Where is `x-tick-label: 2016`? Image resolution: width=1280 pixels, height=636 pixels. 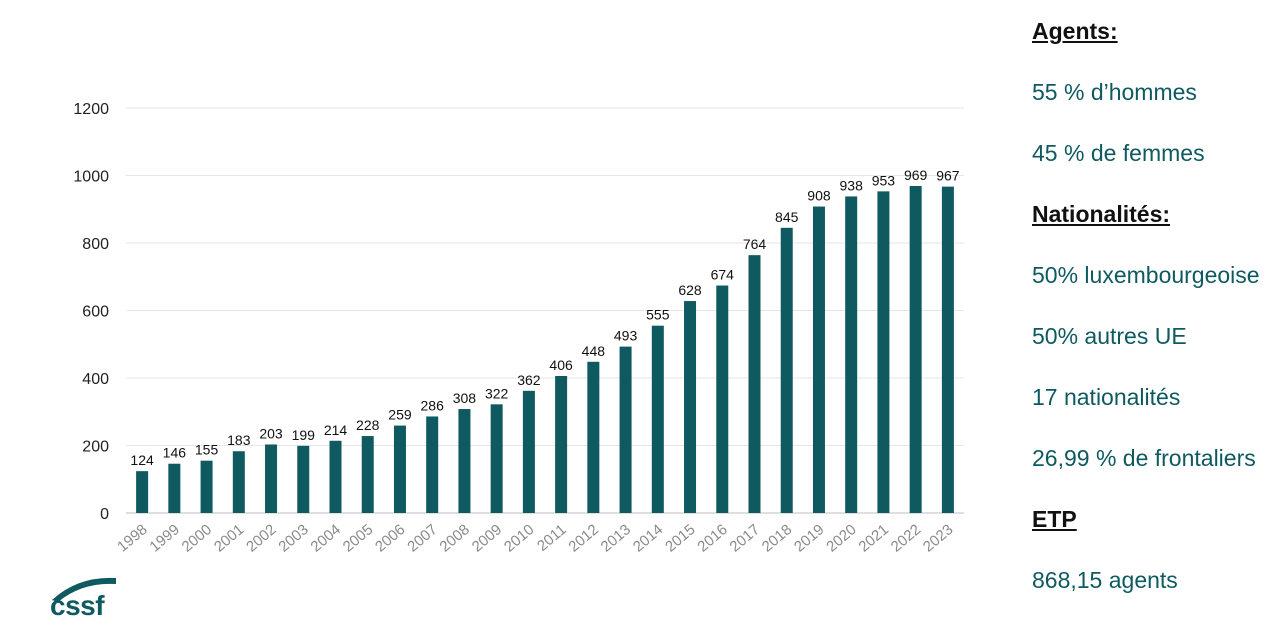 x-tick-label: 2016 is located at coordinates (712, 538).